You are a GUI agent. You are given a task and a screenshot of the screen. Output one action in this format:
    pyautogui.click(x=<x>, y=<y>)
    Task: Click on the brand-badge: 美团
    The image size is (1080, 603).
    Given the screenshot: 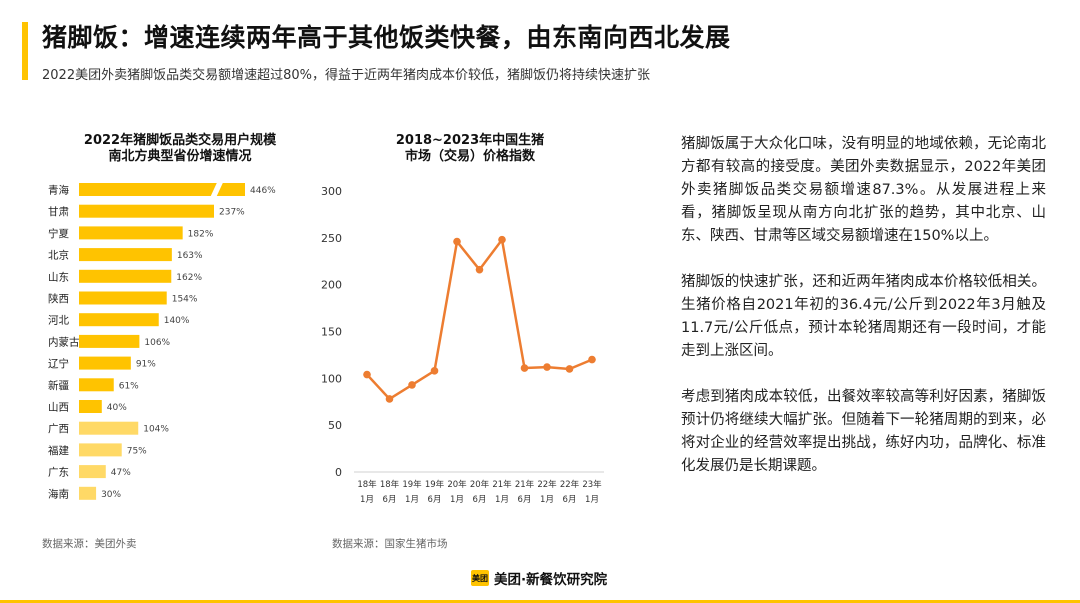 What is the action you would take?
    pyautogui.click(x=480, y=578)
    